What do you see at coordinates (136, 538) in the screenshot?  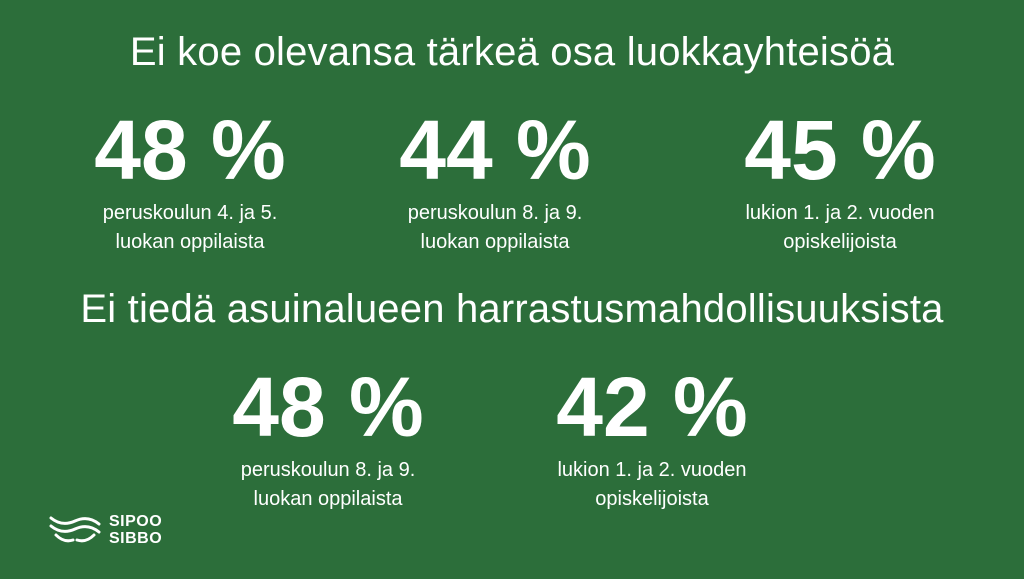 I see `logo-text-line2: SIBBO` at bounding box center [136, 538].